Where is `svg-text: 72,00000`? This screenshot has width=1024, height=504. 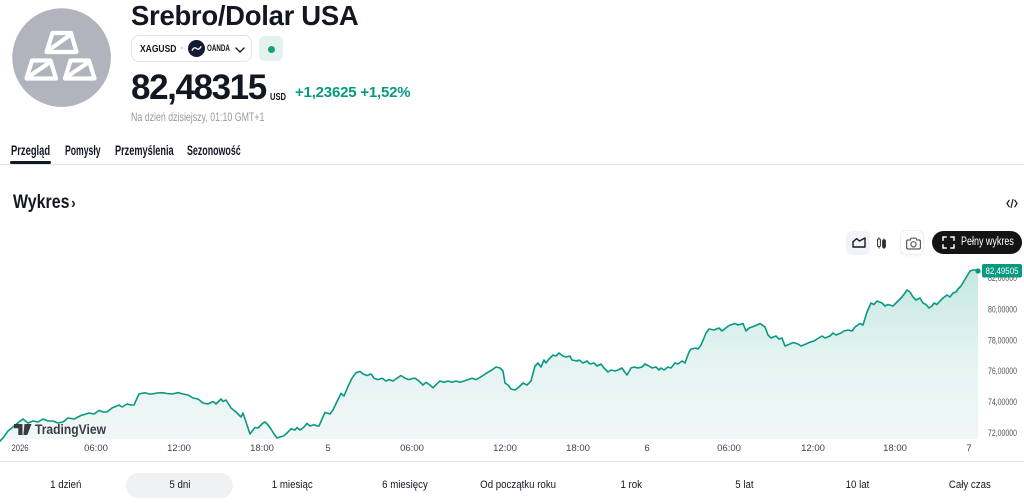 svg-text: 72,00000 is located at coordinates (1002, 433).